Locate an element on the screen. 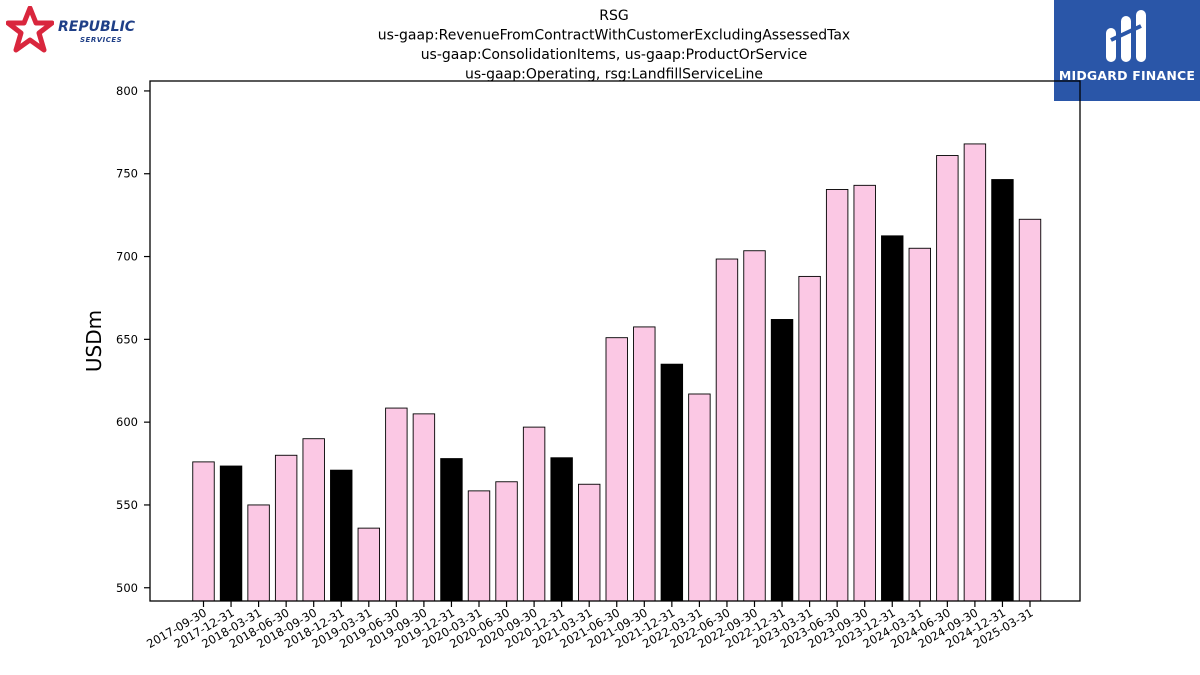  y-axis-label: USDm is located at coordinates (94, 341).